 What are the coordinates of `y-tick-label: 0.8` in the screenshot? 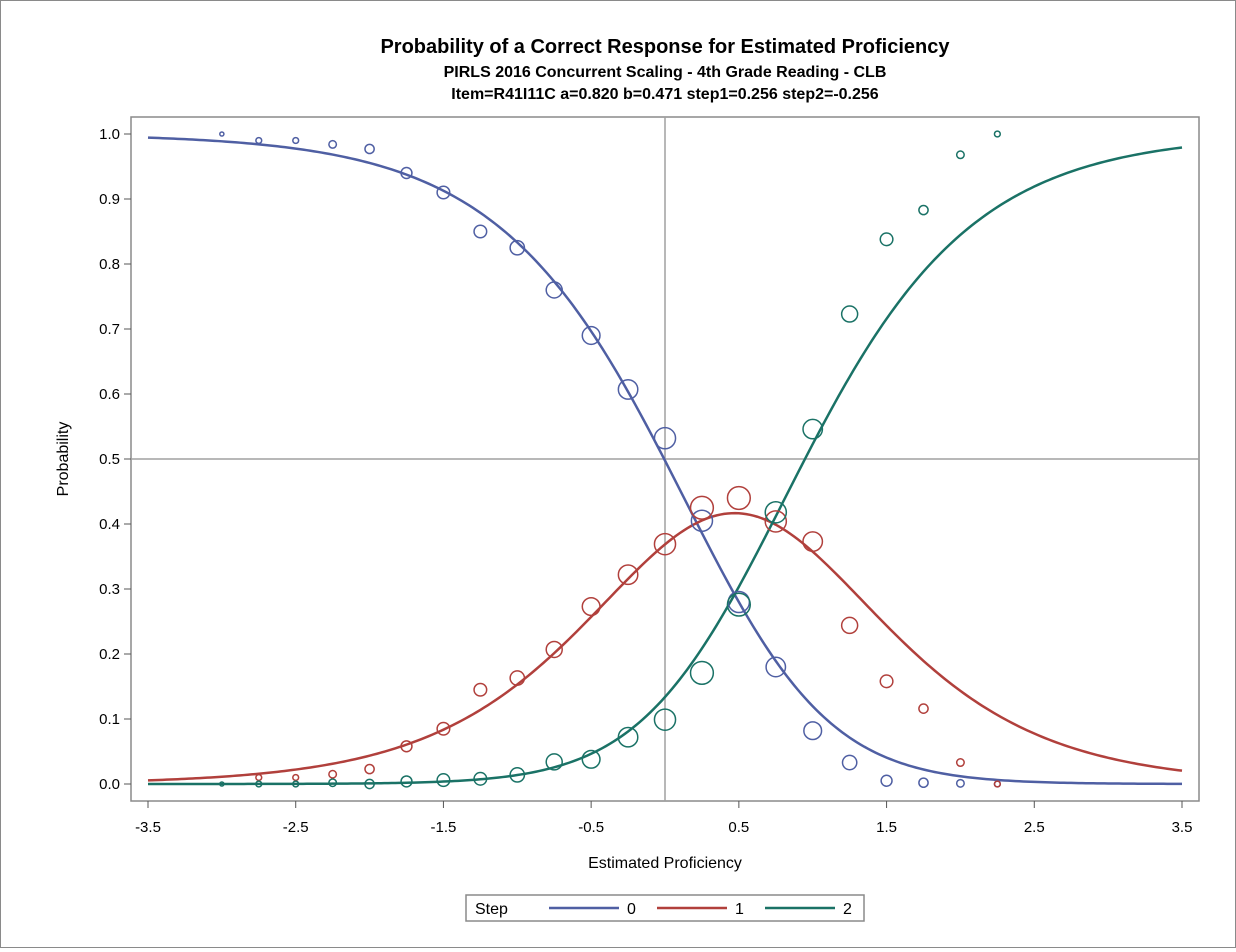 It's located at (109, 264).